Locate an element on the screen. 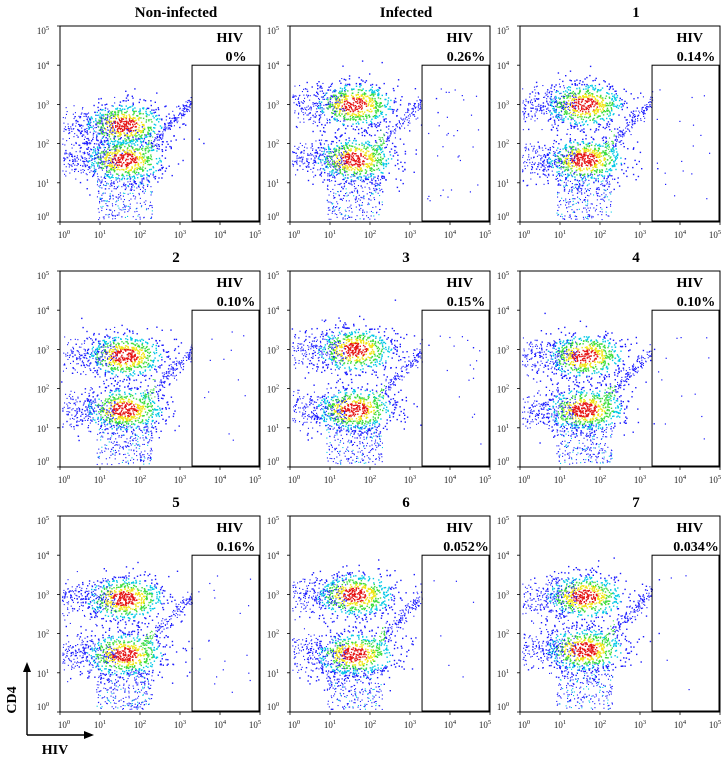  x-tick-label: 10¹ is located at coordinates (330, 234).